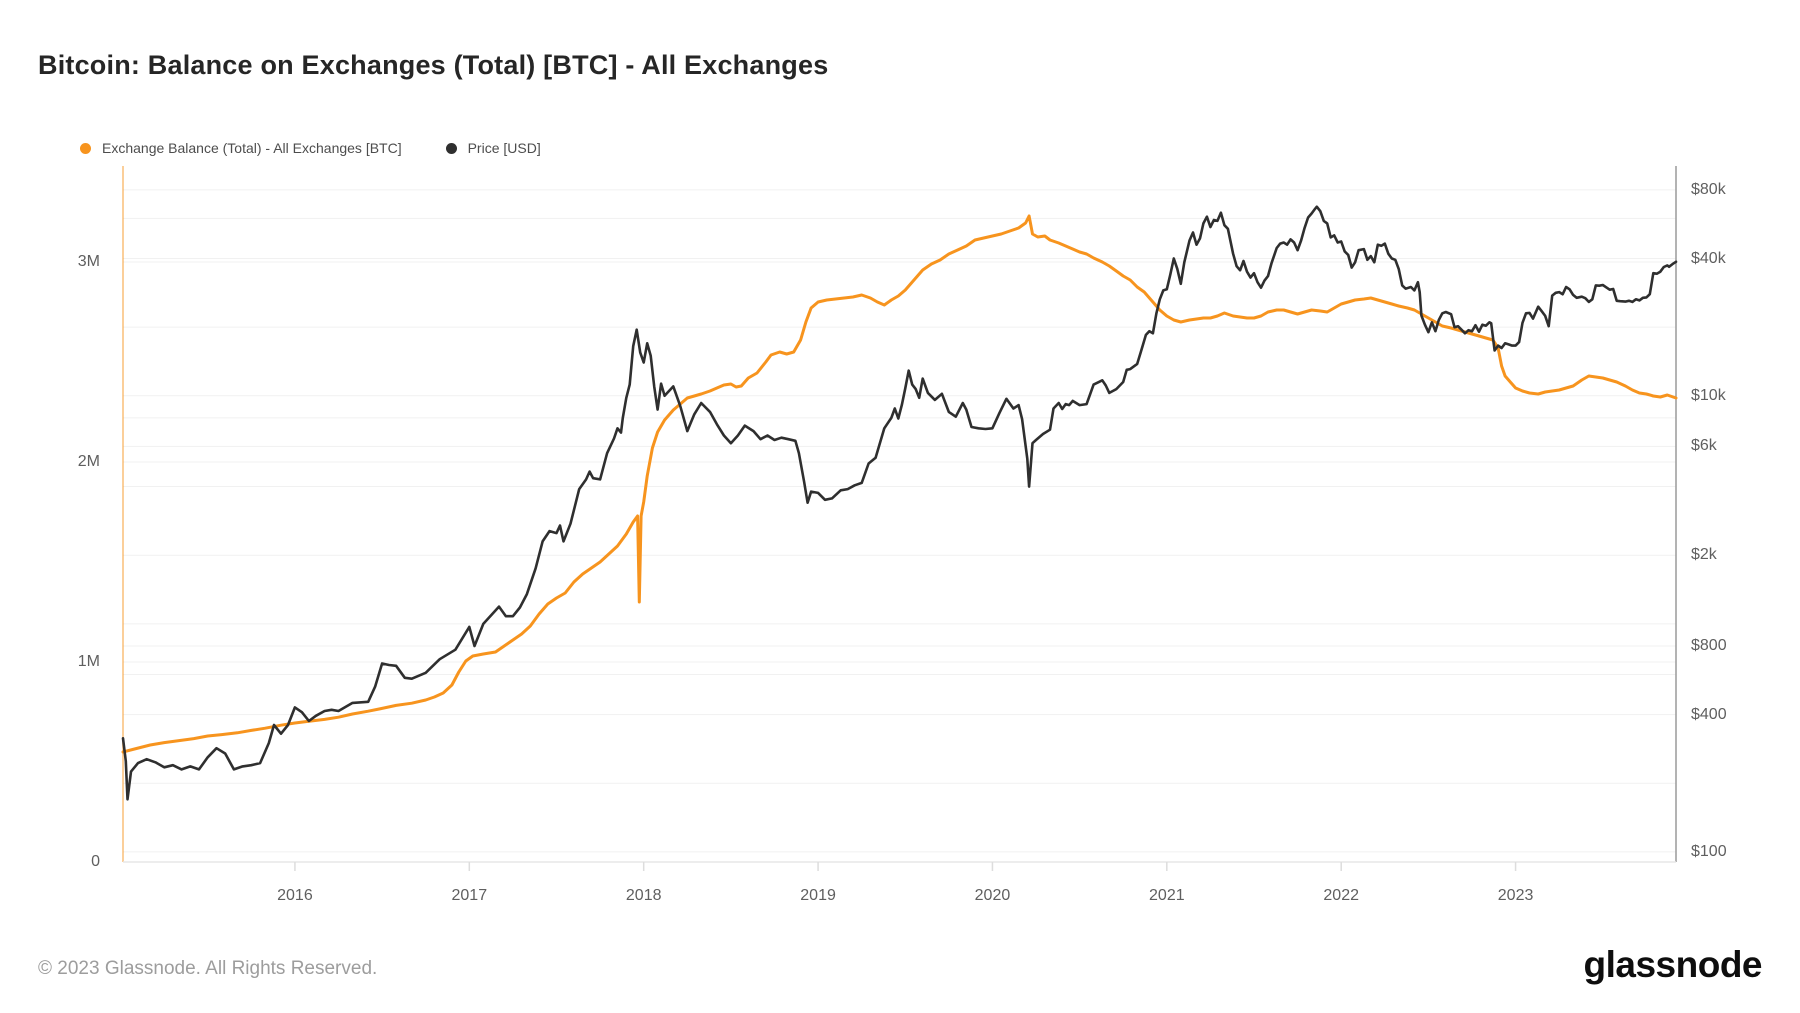 Image resolution: width=1800 pixels, height=1013 pixels. What do you see at coordinates (1708, 258) in the screenshot?
I see `right-axis-label-40k: $40k` at bounding box center [1708, 258].